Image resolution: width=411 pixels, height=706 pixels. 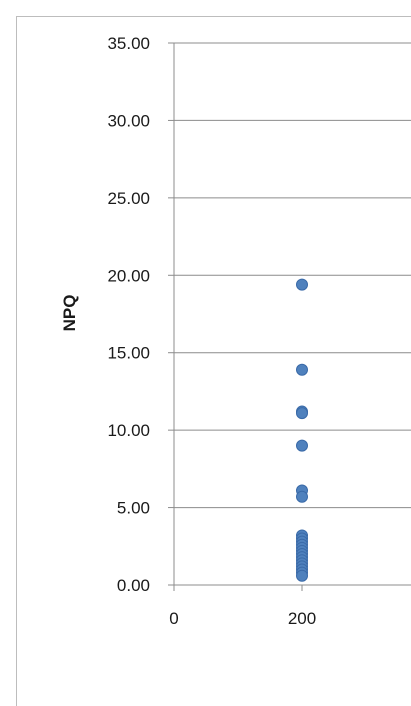 What do you see at coordinates (173, 618) in the screenshot?
I see `x-tick-label-0: 0` at bounding box center [173, 618].